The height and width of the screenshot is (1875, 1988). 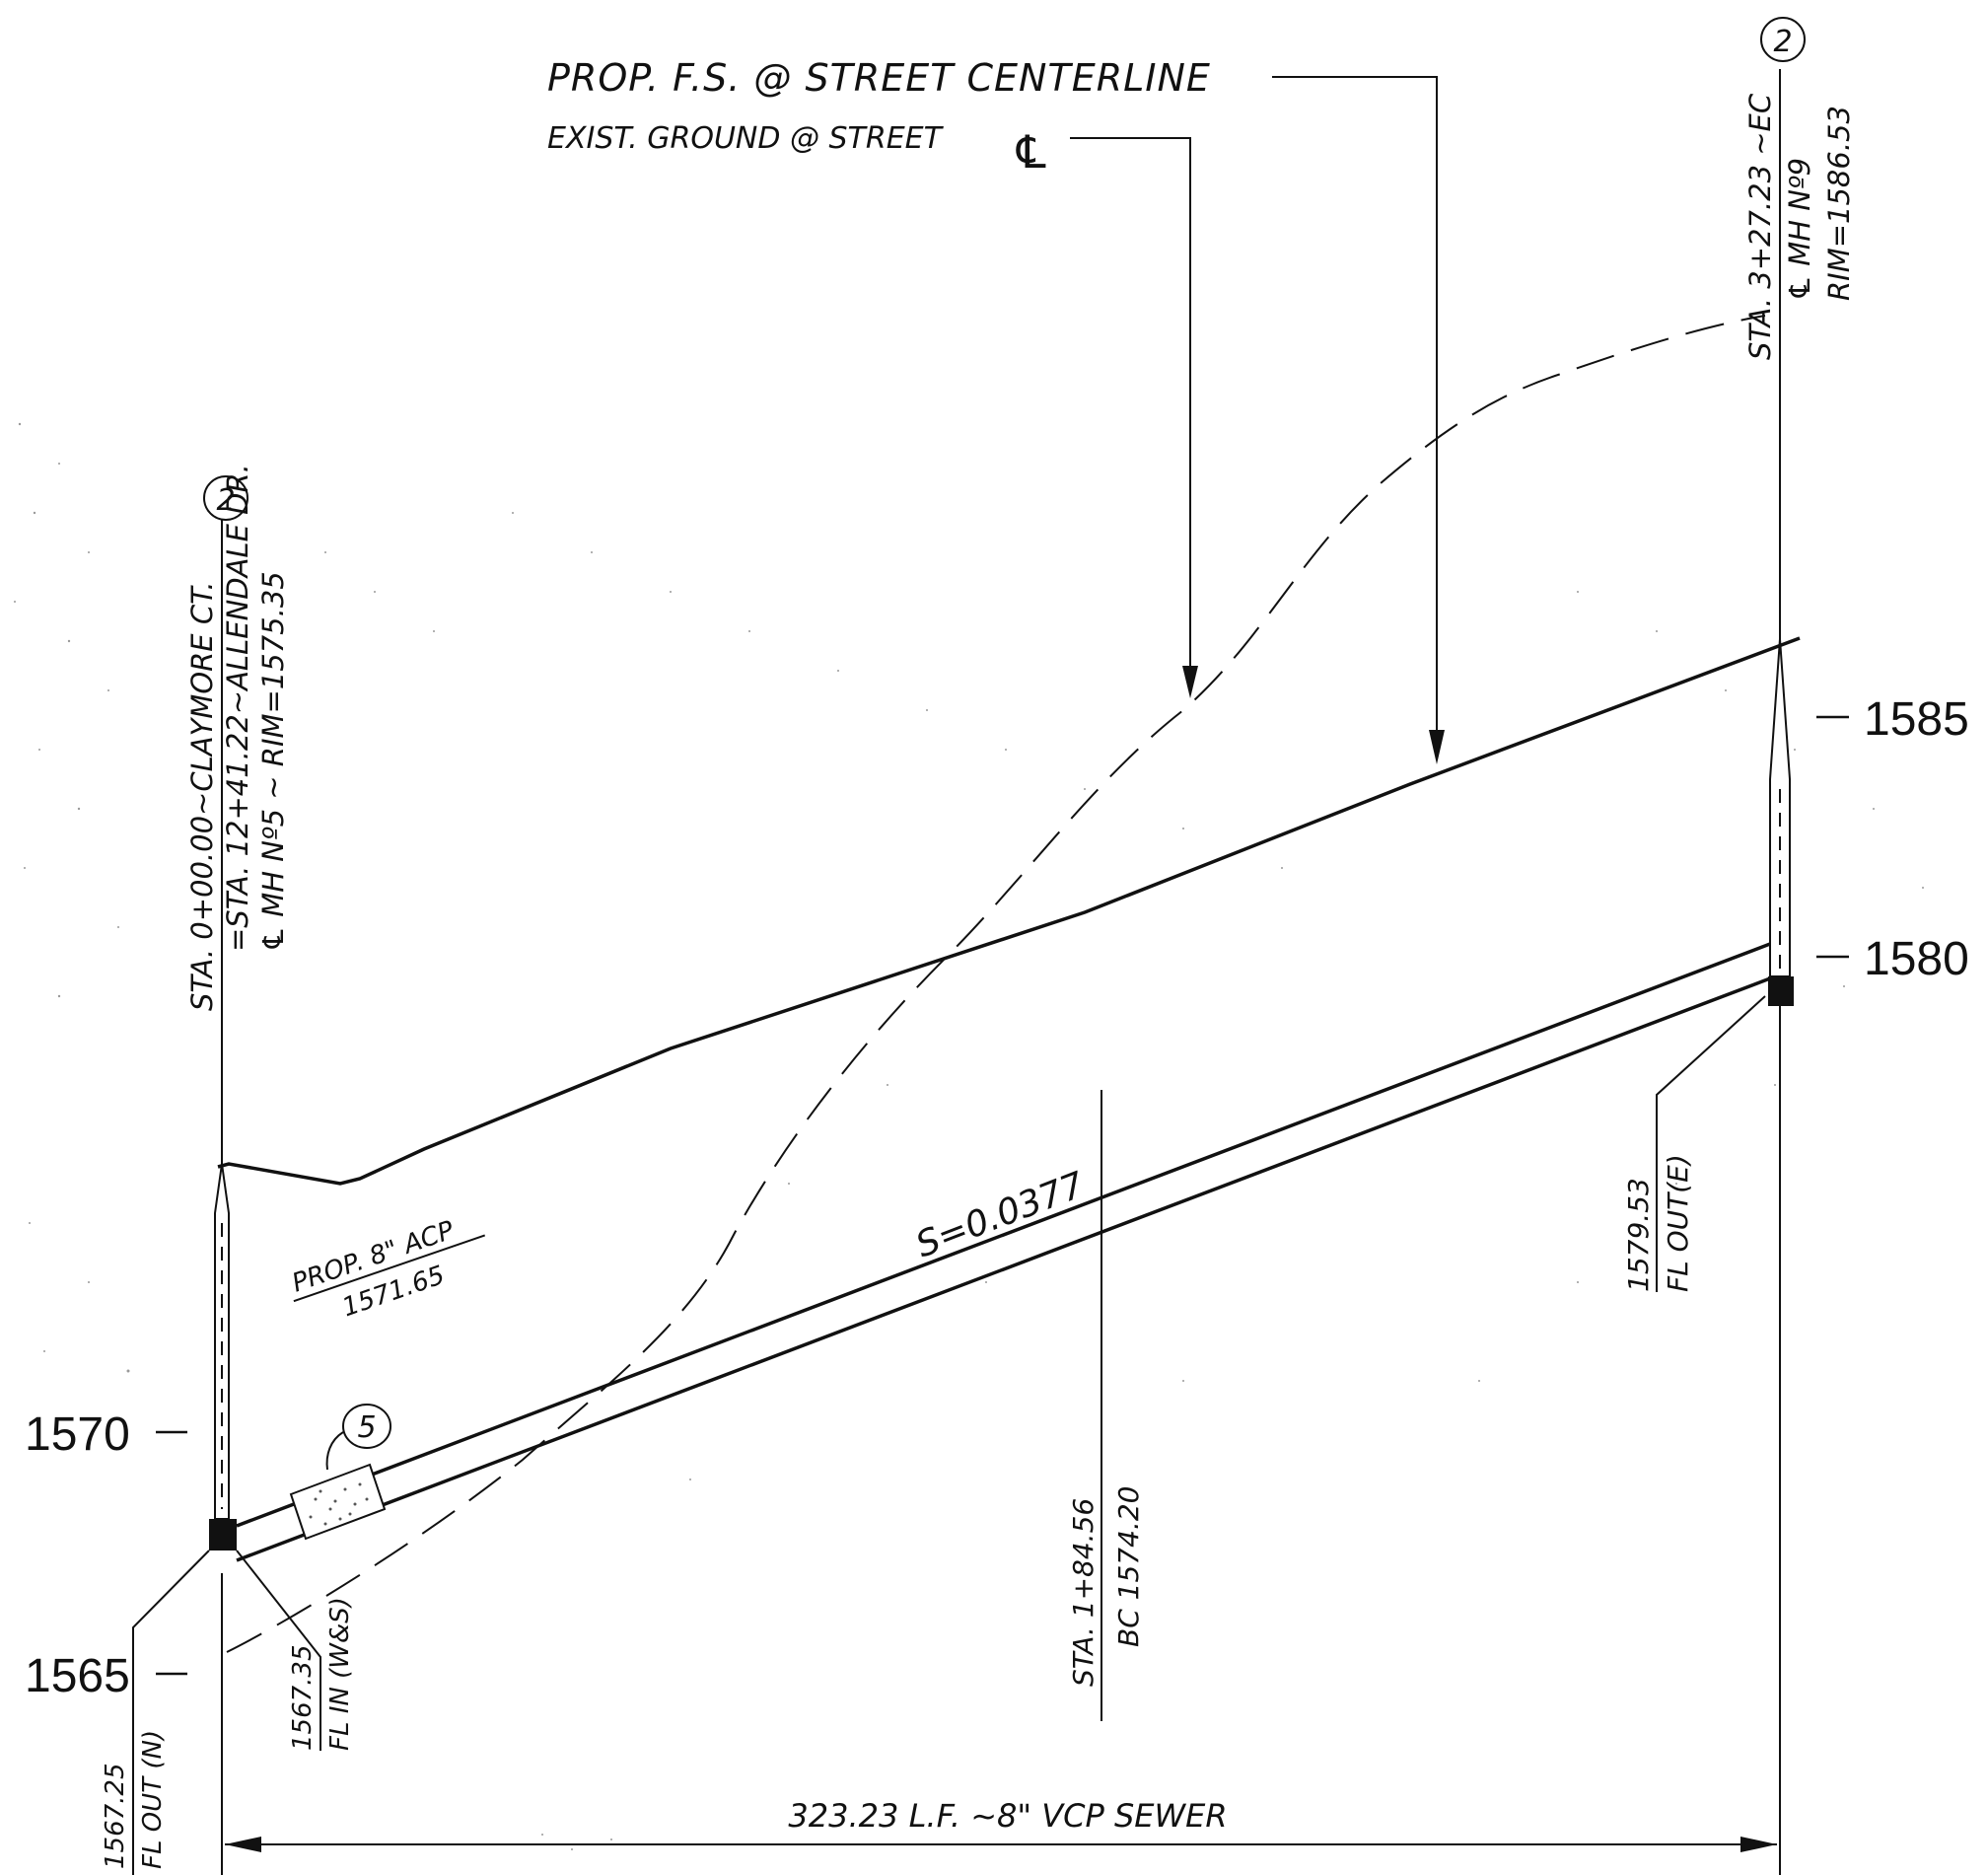 What do you see at coordinates (1678, 1223) in the screenshot?
I see `svg-text: FL OUT(E)` at bounding box center [1678, 1223].